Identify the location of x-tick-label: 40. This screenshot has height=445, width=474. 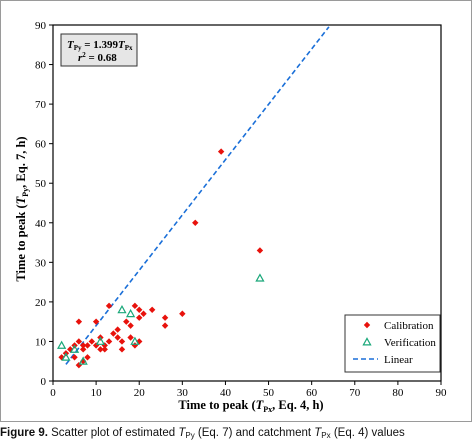
(226, 393).